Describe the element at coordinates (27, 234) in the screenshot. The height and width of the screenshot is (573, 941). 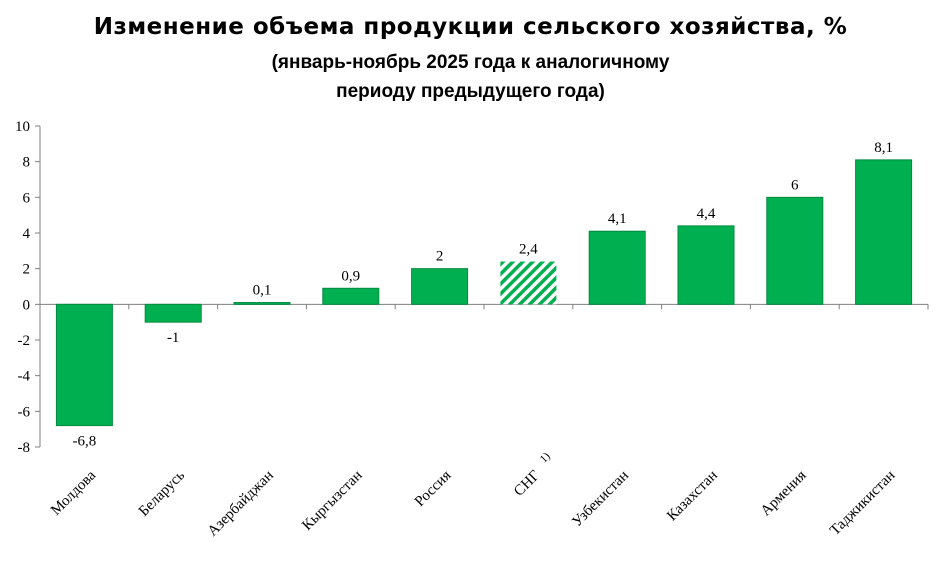
I see `y-tick-label: 4` at that location.